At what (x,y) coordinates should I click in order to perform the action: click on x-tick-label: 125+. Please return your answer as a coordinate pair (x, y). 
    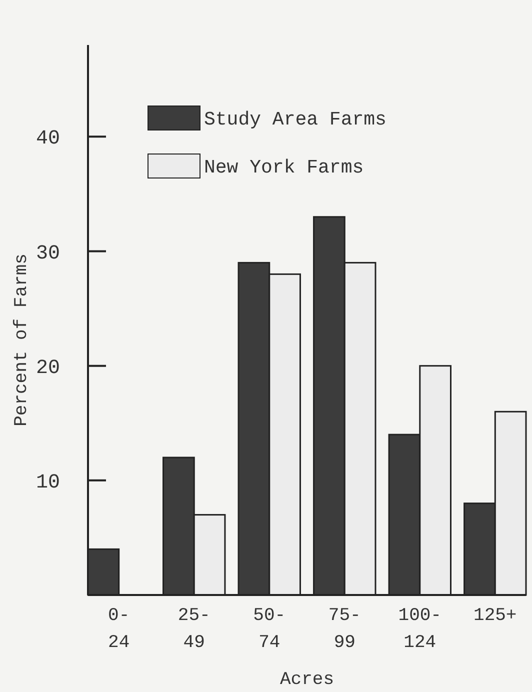
    Looking at the image, I should click on (495, 616).